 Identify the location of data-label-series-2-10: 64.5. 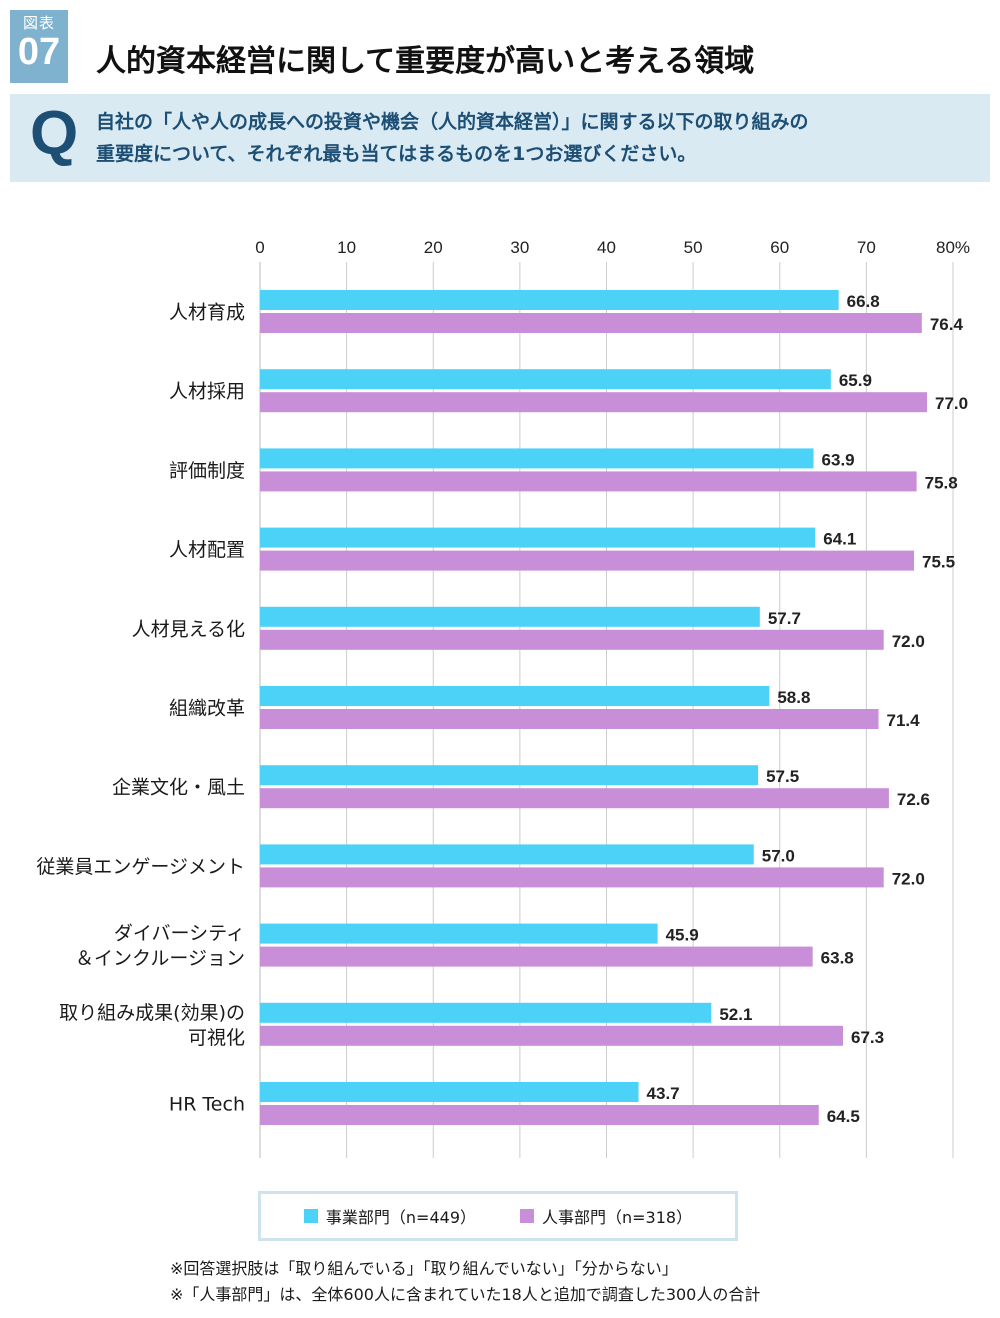
(843, 1116).